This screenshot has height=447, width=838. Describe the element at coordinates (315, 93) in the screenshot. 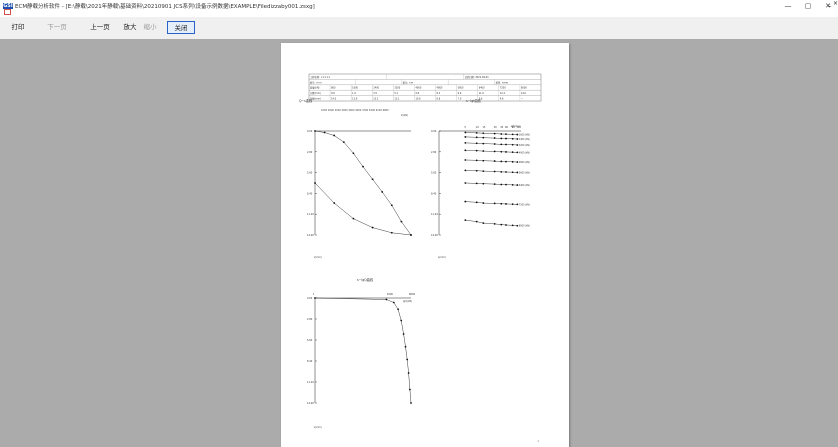

I see `header-cell: 沉降(mm)` at that location.